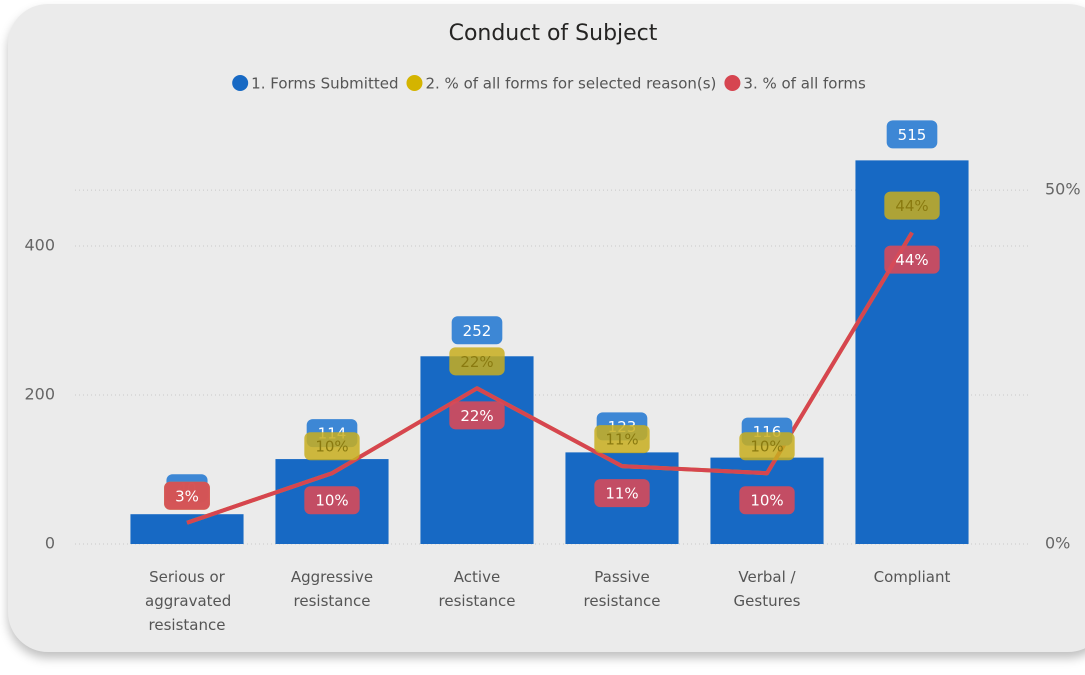  What do you see at coordinates (39, 394) in the screenshot?
I see `y-tick-label: 200` at bounding box center [39, 394].